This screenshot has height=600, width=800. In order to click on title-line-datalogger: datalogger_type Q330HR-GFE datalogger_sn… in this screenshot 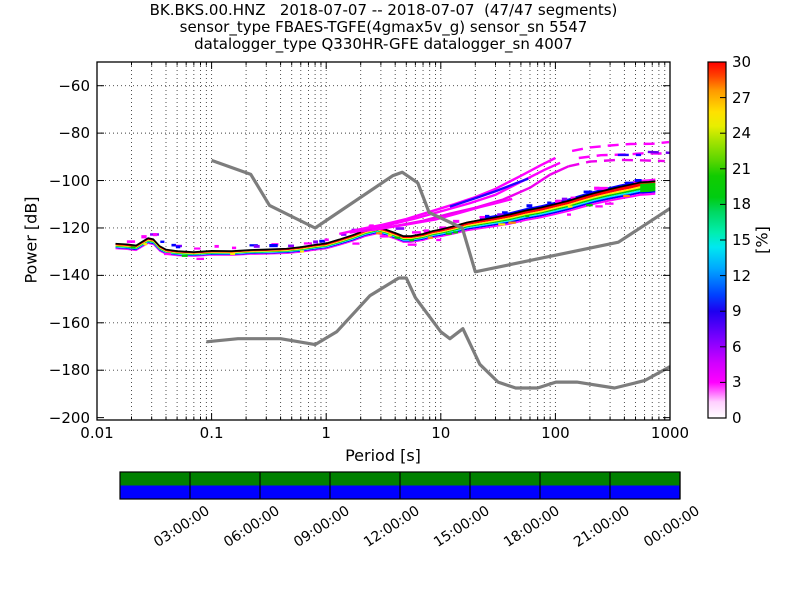, I will do `click(383, 44)`.